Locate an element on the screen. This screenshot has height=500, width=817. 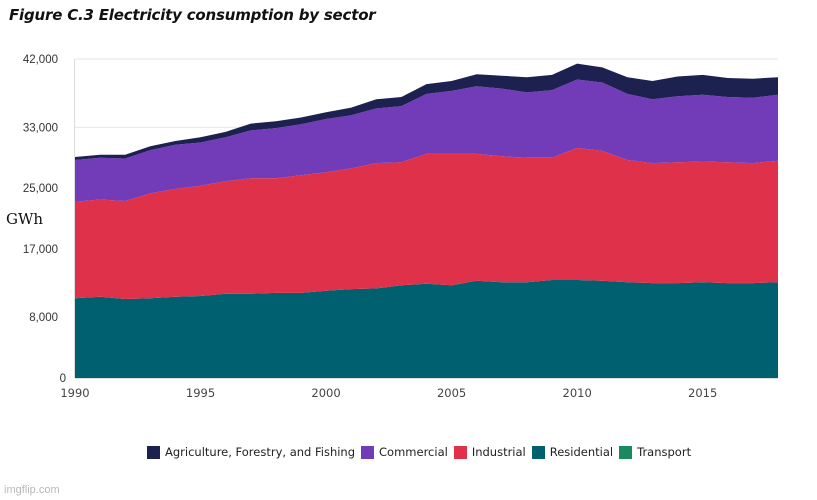
y-tick-labels: 0 8,000 17,000 25,000 33,000 42,000 is located at coordinates (44, 219).